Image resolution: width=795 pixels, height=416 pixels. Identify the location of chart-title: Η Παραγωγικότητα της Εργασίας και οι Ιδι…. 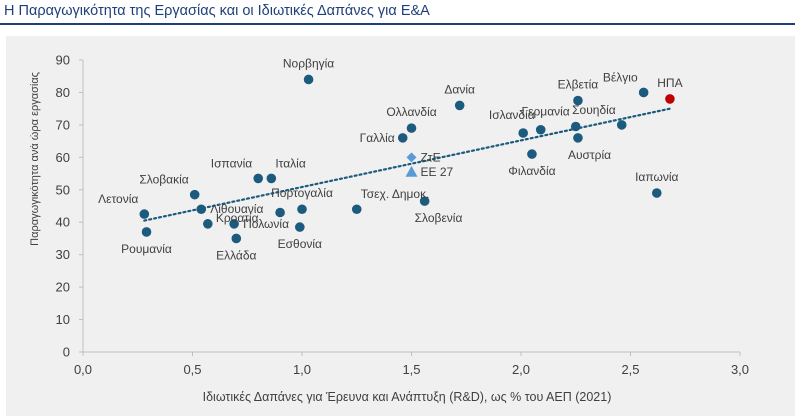
(217, 11).